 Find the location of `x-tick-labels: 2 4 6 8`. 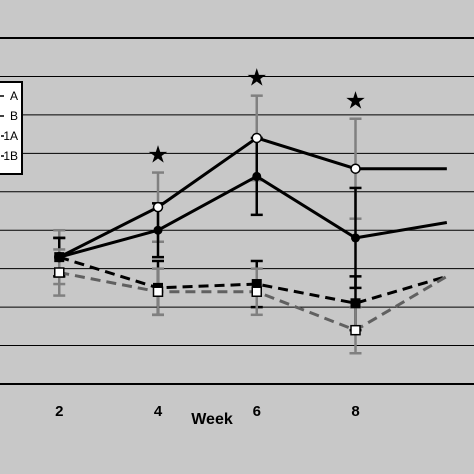

x-tick-labels: 2 4 6 8 is located at coordinates (207, 411).